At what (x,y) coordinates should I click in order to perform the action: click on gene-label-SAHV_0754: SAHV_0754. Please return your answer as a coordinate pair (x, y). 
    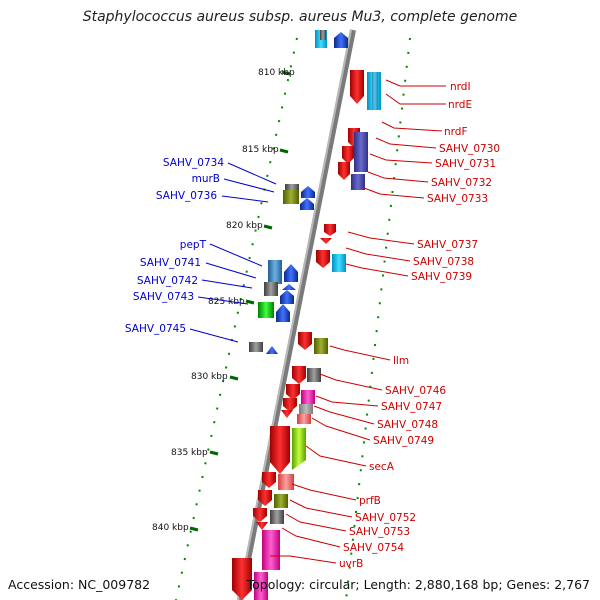
    Looking at the image, I should click on (373, 548).